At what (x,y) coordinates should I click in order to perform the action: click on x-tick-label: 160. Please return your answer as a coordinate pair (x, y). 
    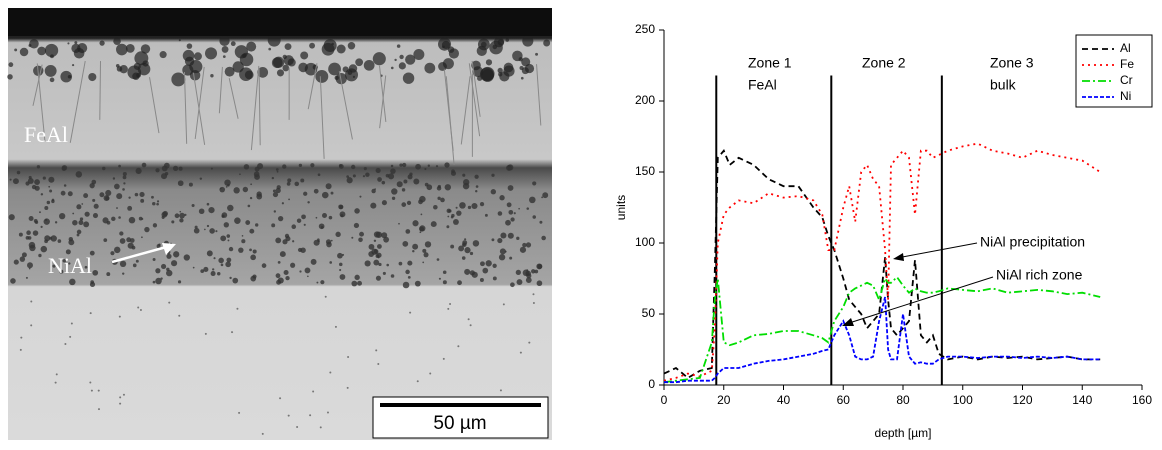
    Looking at the image, I should click on (1142, 400).